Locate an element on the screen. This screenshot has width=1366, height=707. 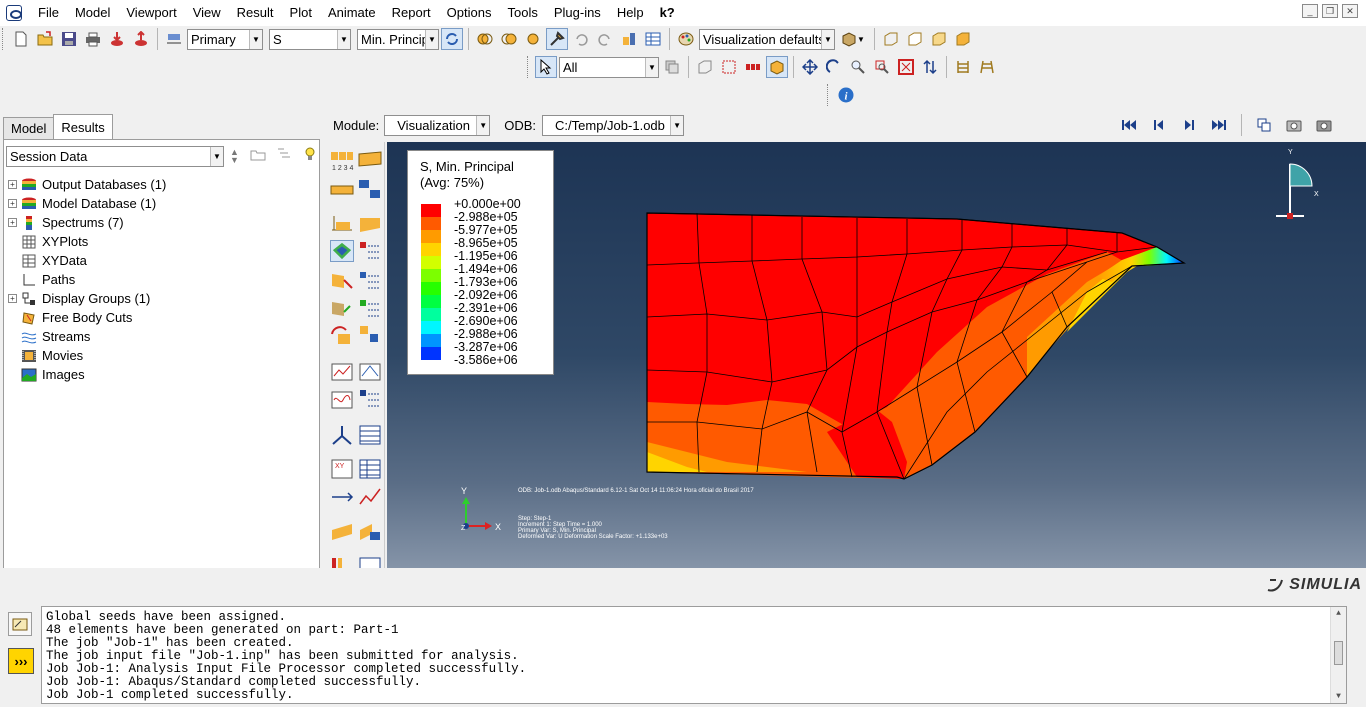
shaded-icon is located at coordinates (963, 39).